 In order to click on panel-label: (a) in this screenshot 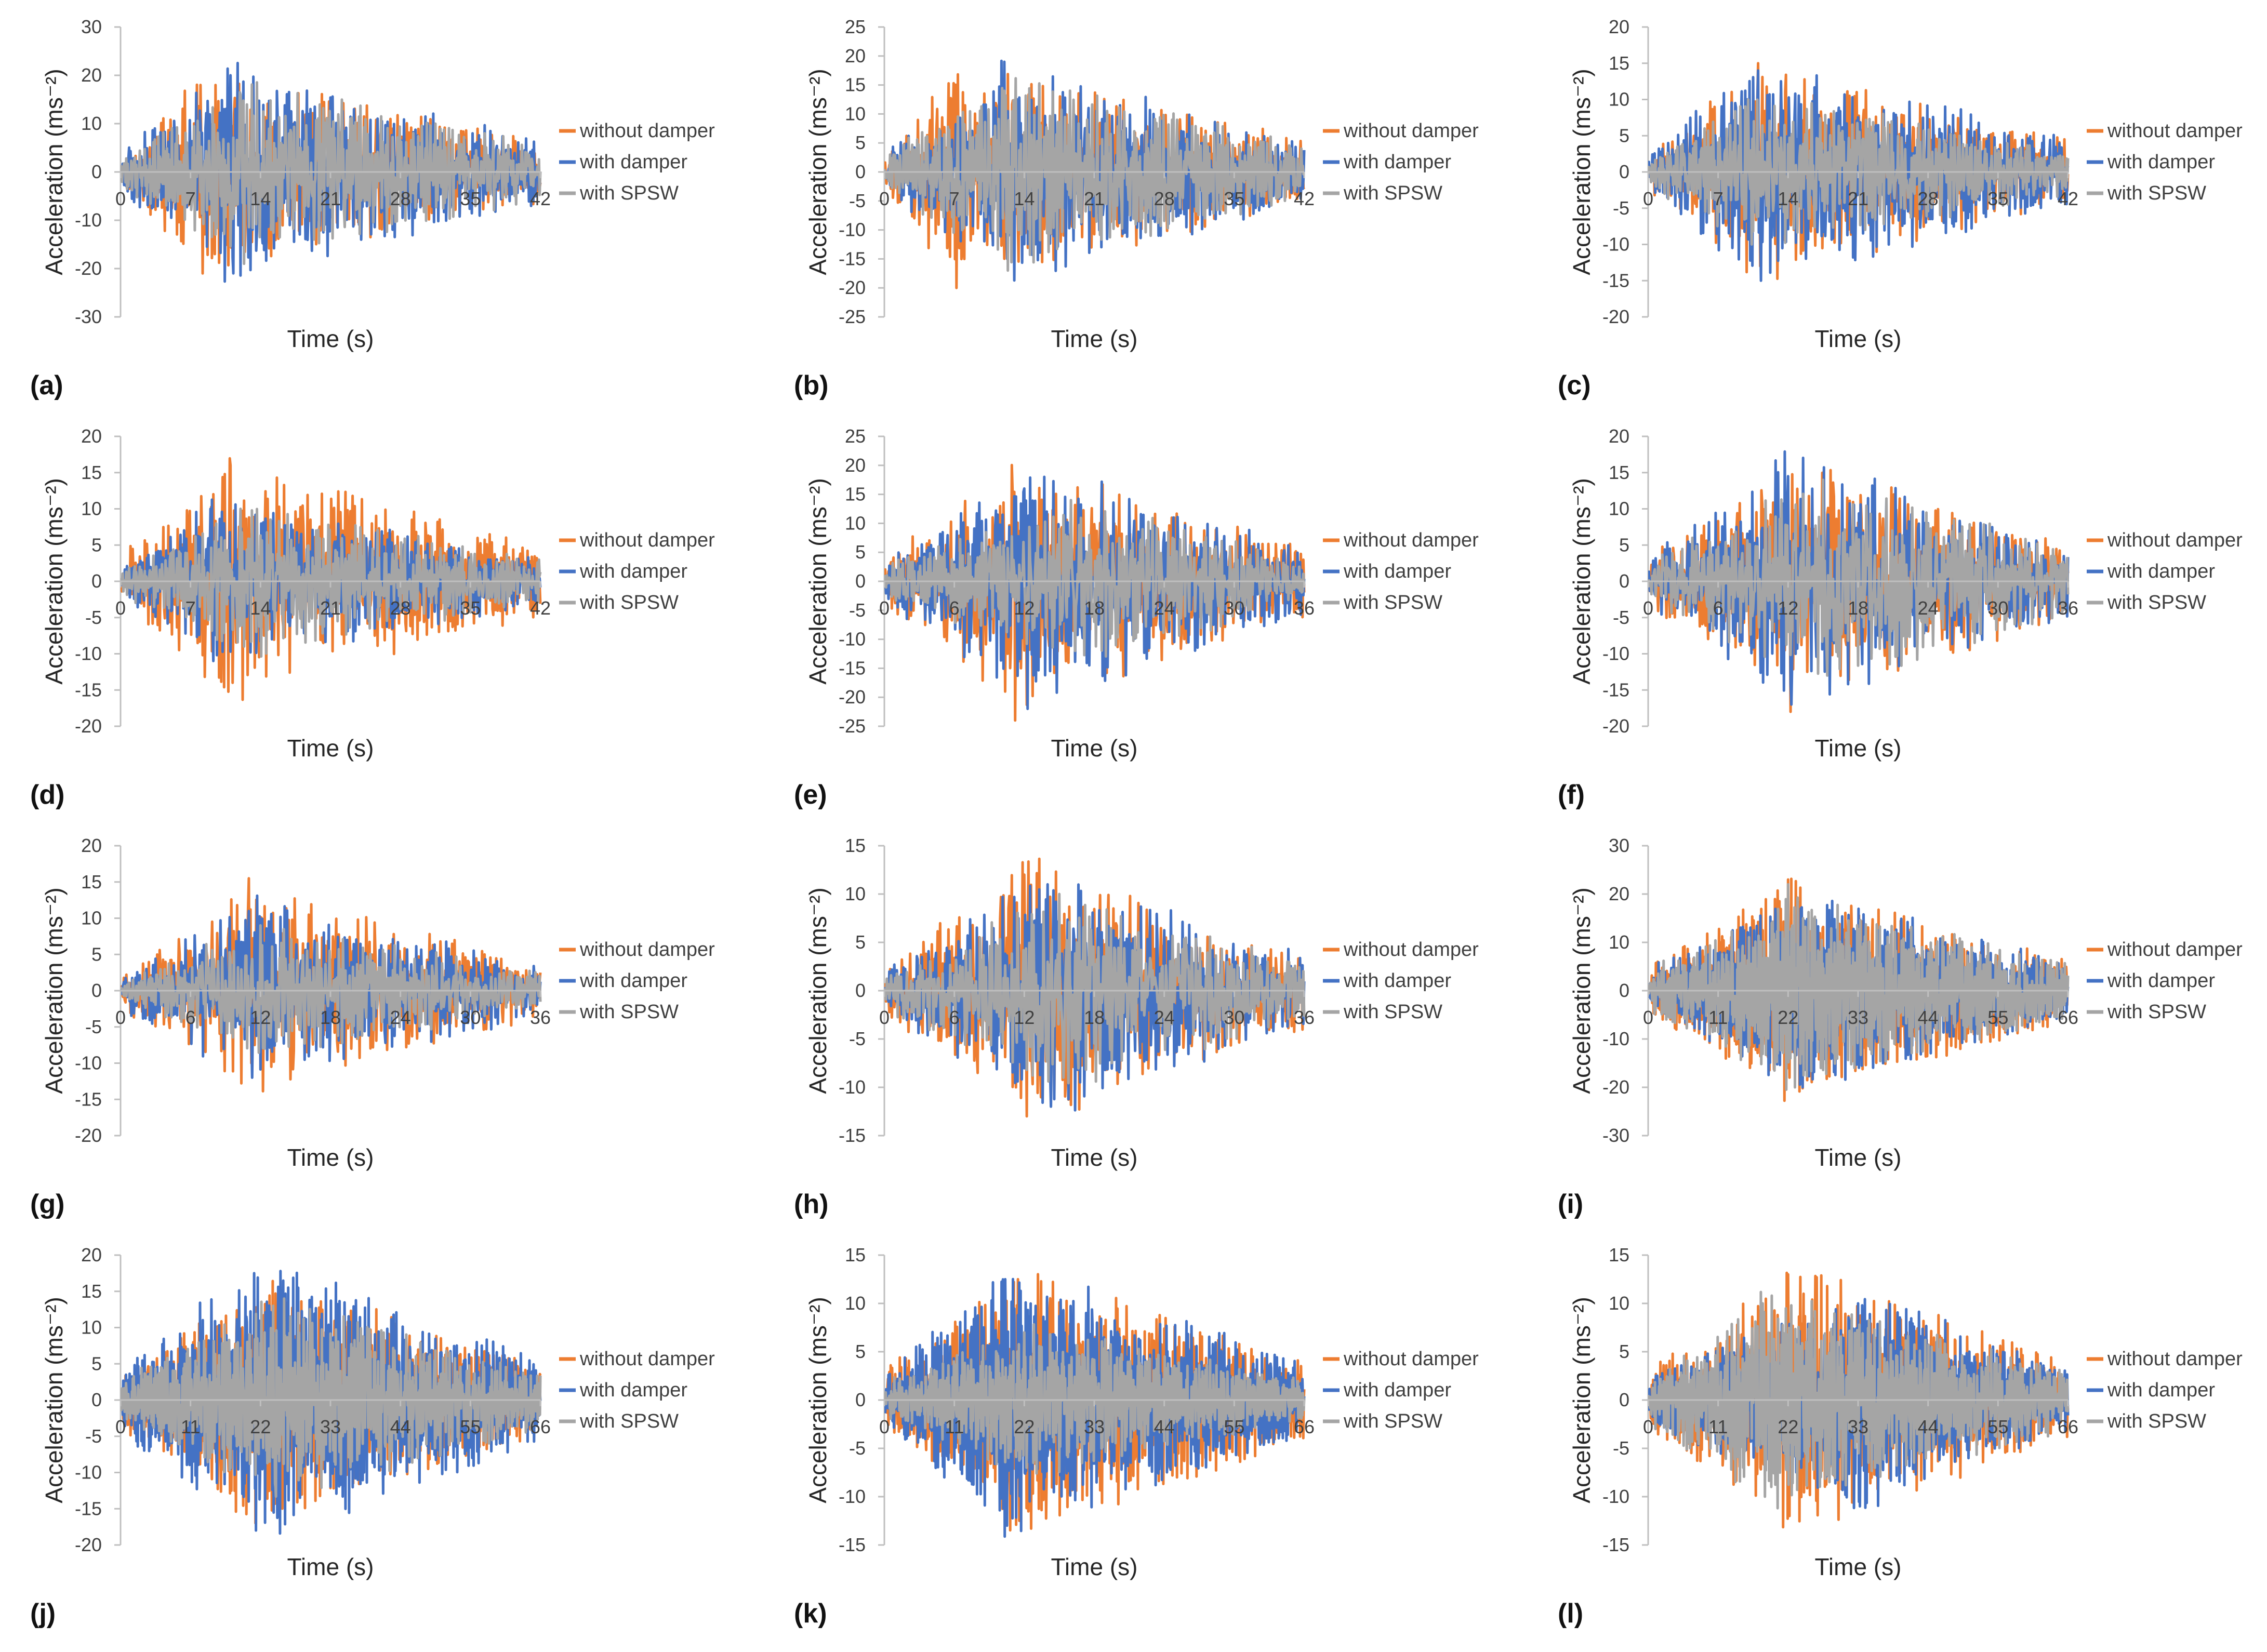, I will do `click(46, 386)`.